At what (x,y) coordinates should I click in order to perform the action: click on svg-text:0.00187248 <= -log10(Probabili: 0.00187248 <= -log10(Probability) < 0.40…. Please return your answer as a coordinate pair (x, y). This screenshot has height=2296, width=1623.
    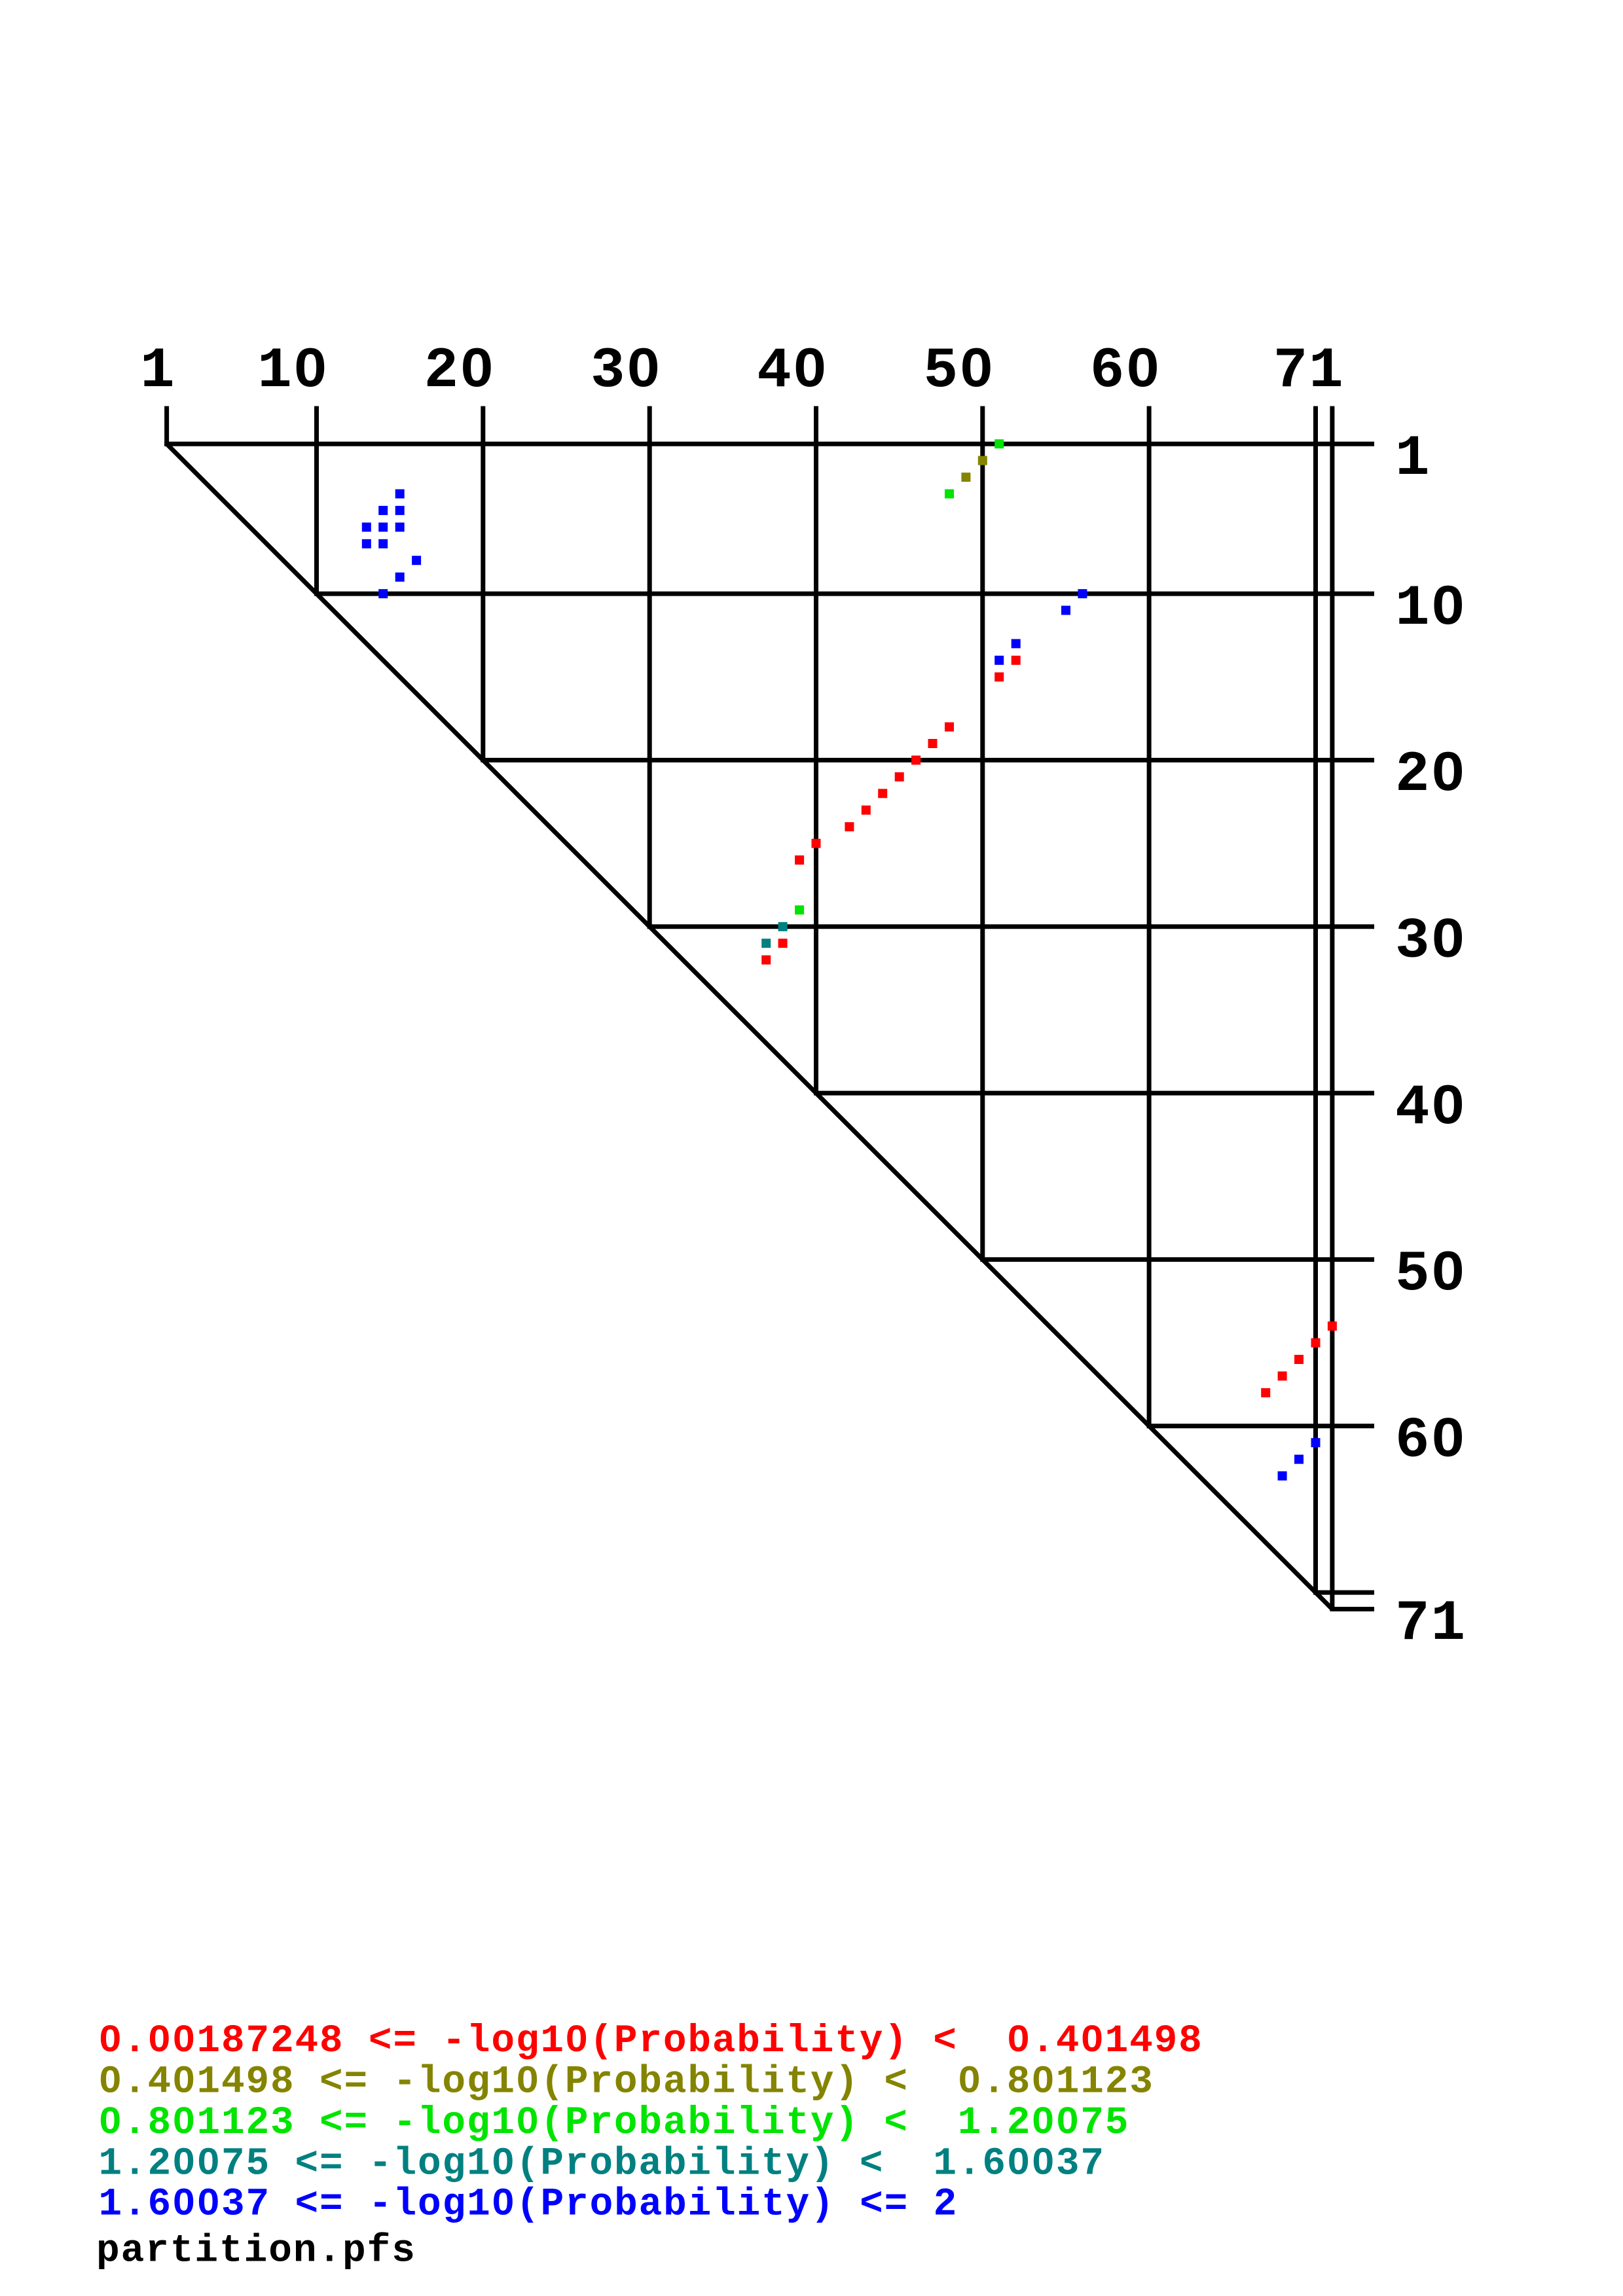
    Looking at the image, I should click on (650, 2041).